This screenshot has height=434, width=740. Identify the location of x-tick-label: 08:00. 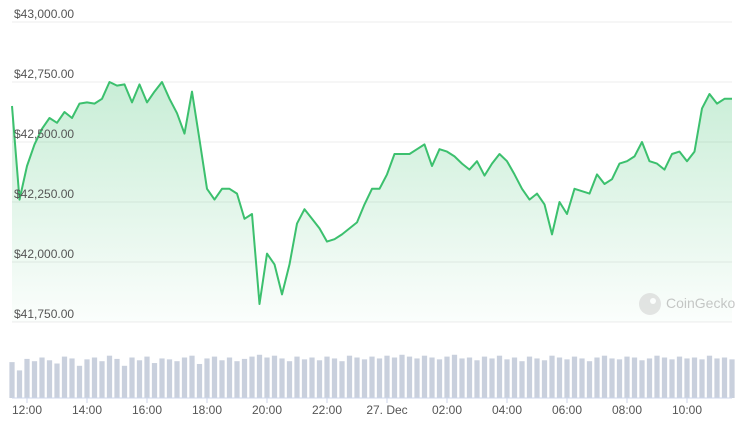
(627, 410).